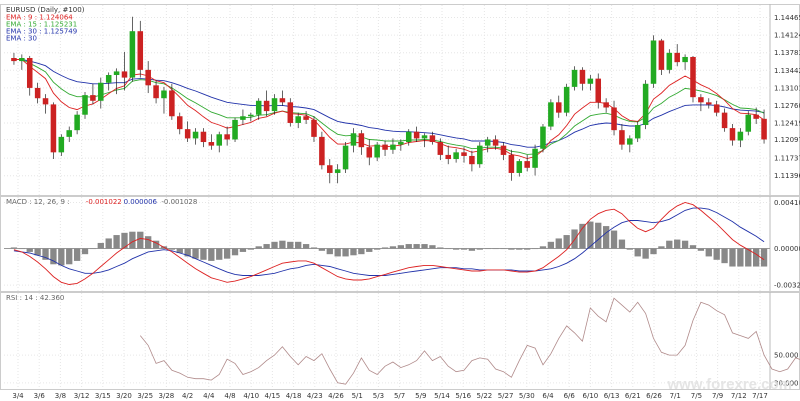  What do you see at coordinates (787, 140) in the screenshot?
I see `price-tick-label: 1.12097` at bounding box center [787, 140].